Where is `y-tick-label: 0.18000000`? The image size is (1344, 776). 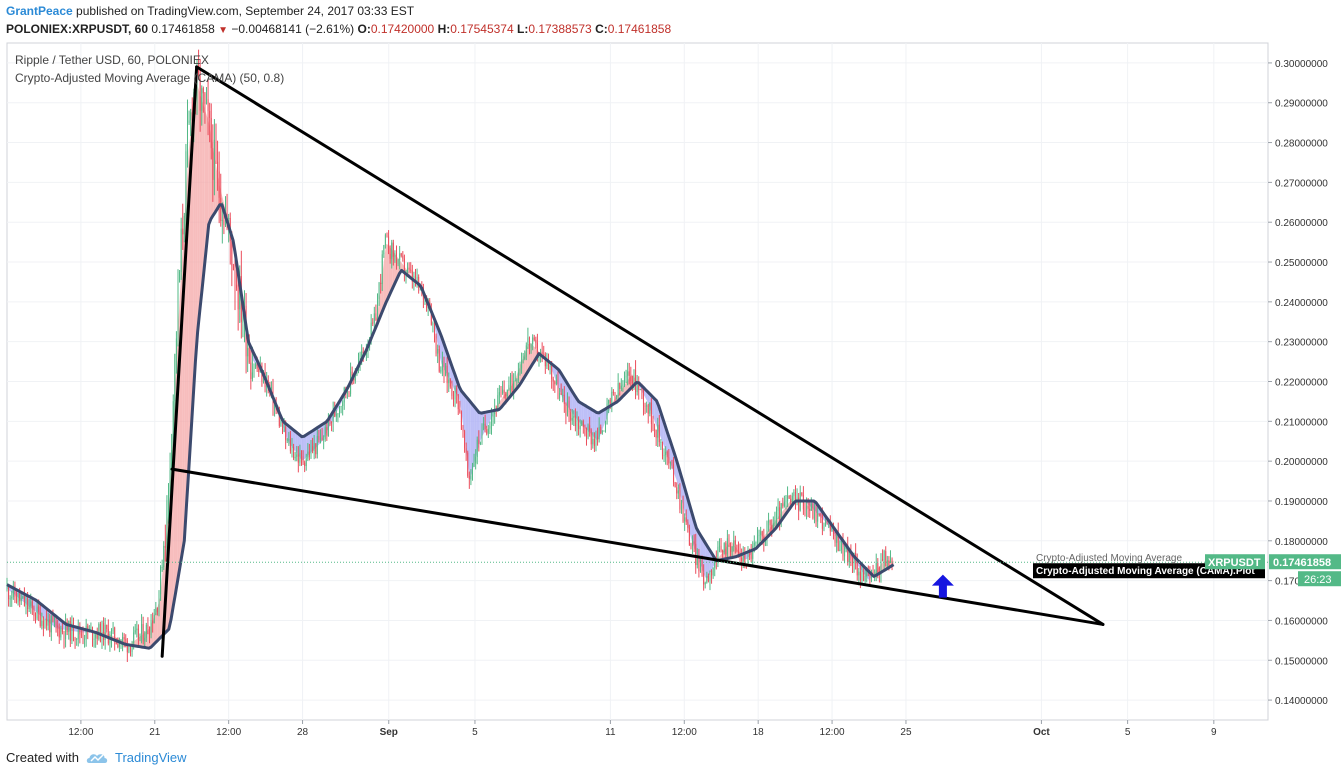 y-tick-label: 0.18000000 is located at coordinates (1301, 542).